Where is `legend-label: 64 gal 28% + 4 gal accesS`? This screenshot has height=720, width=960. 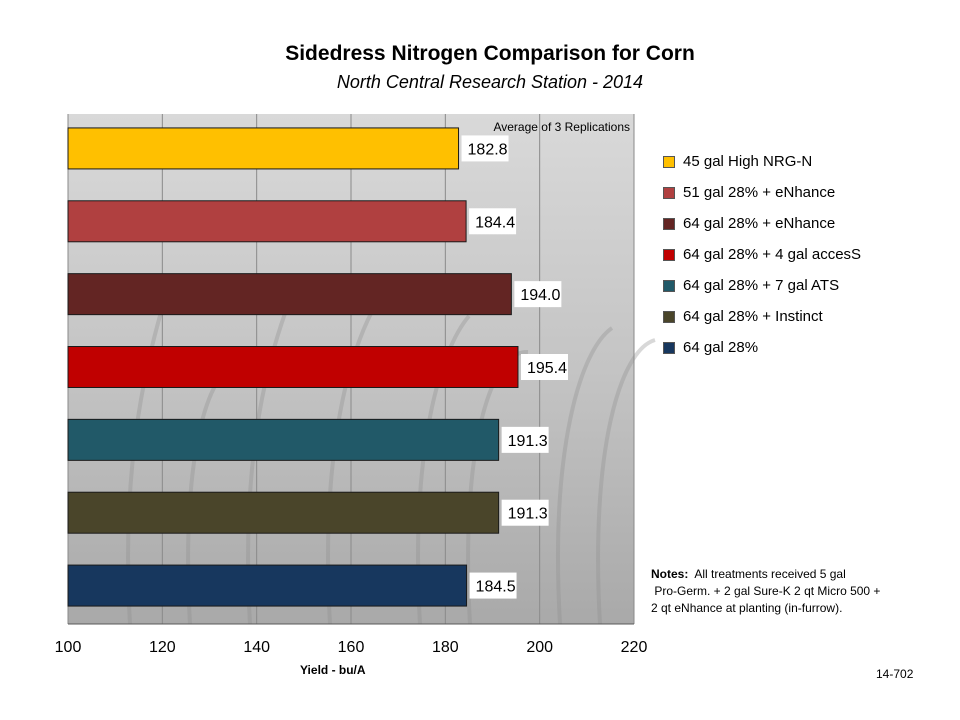
legend-label: 64 gal 28% + 4 gal accesS is located at coordinates (772, 254).